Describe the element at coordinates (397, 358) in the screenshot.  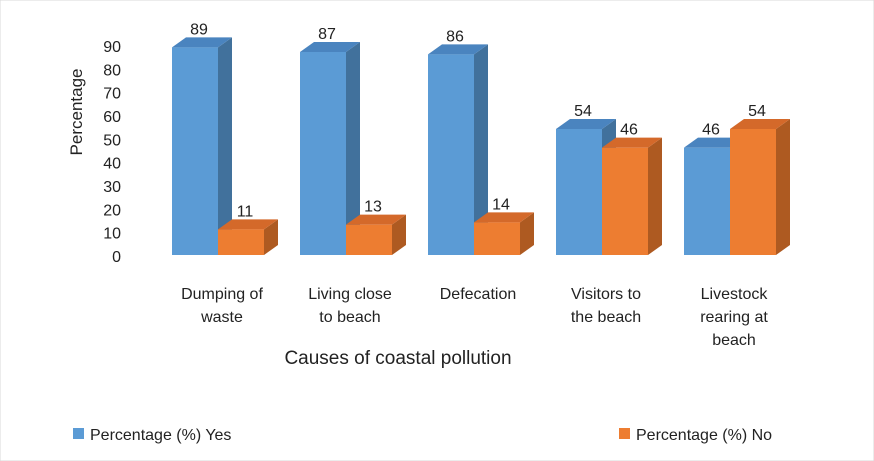
I see `x-axis-label: Causes of coastal pollution` at that location.